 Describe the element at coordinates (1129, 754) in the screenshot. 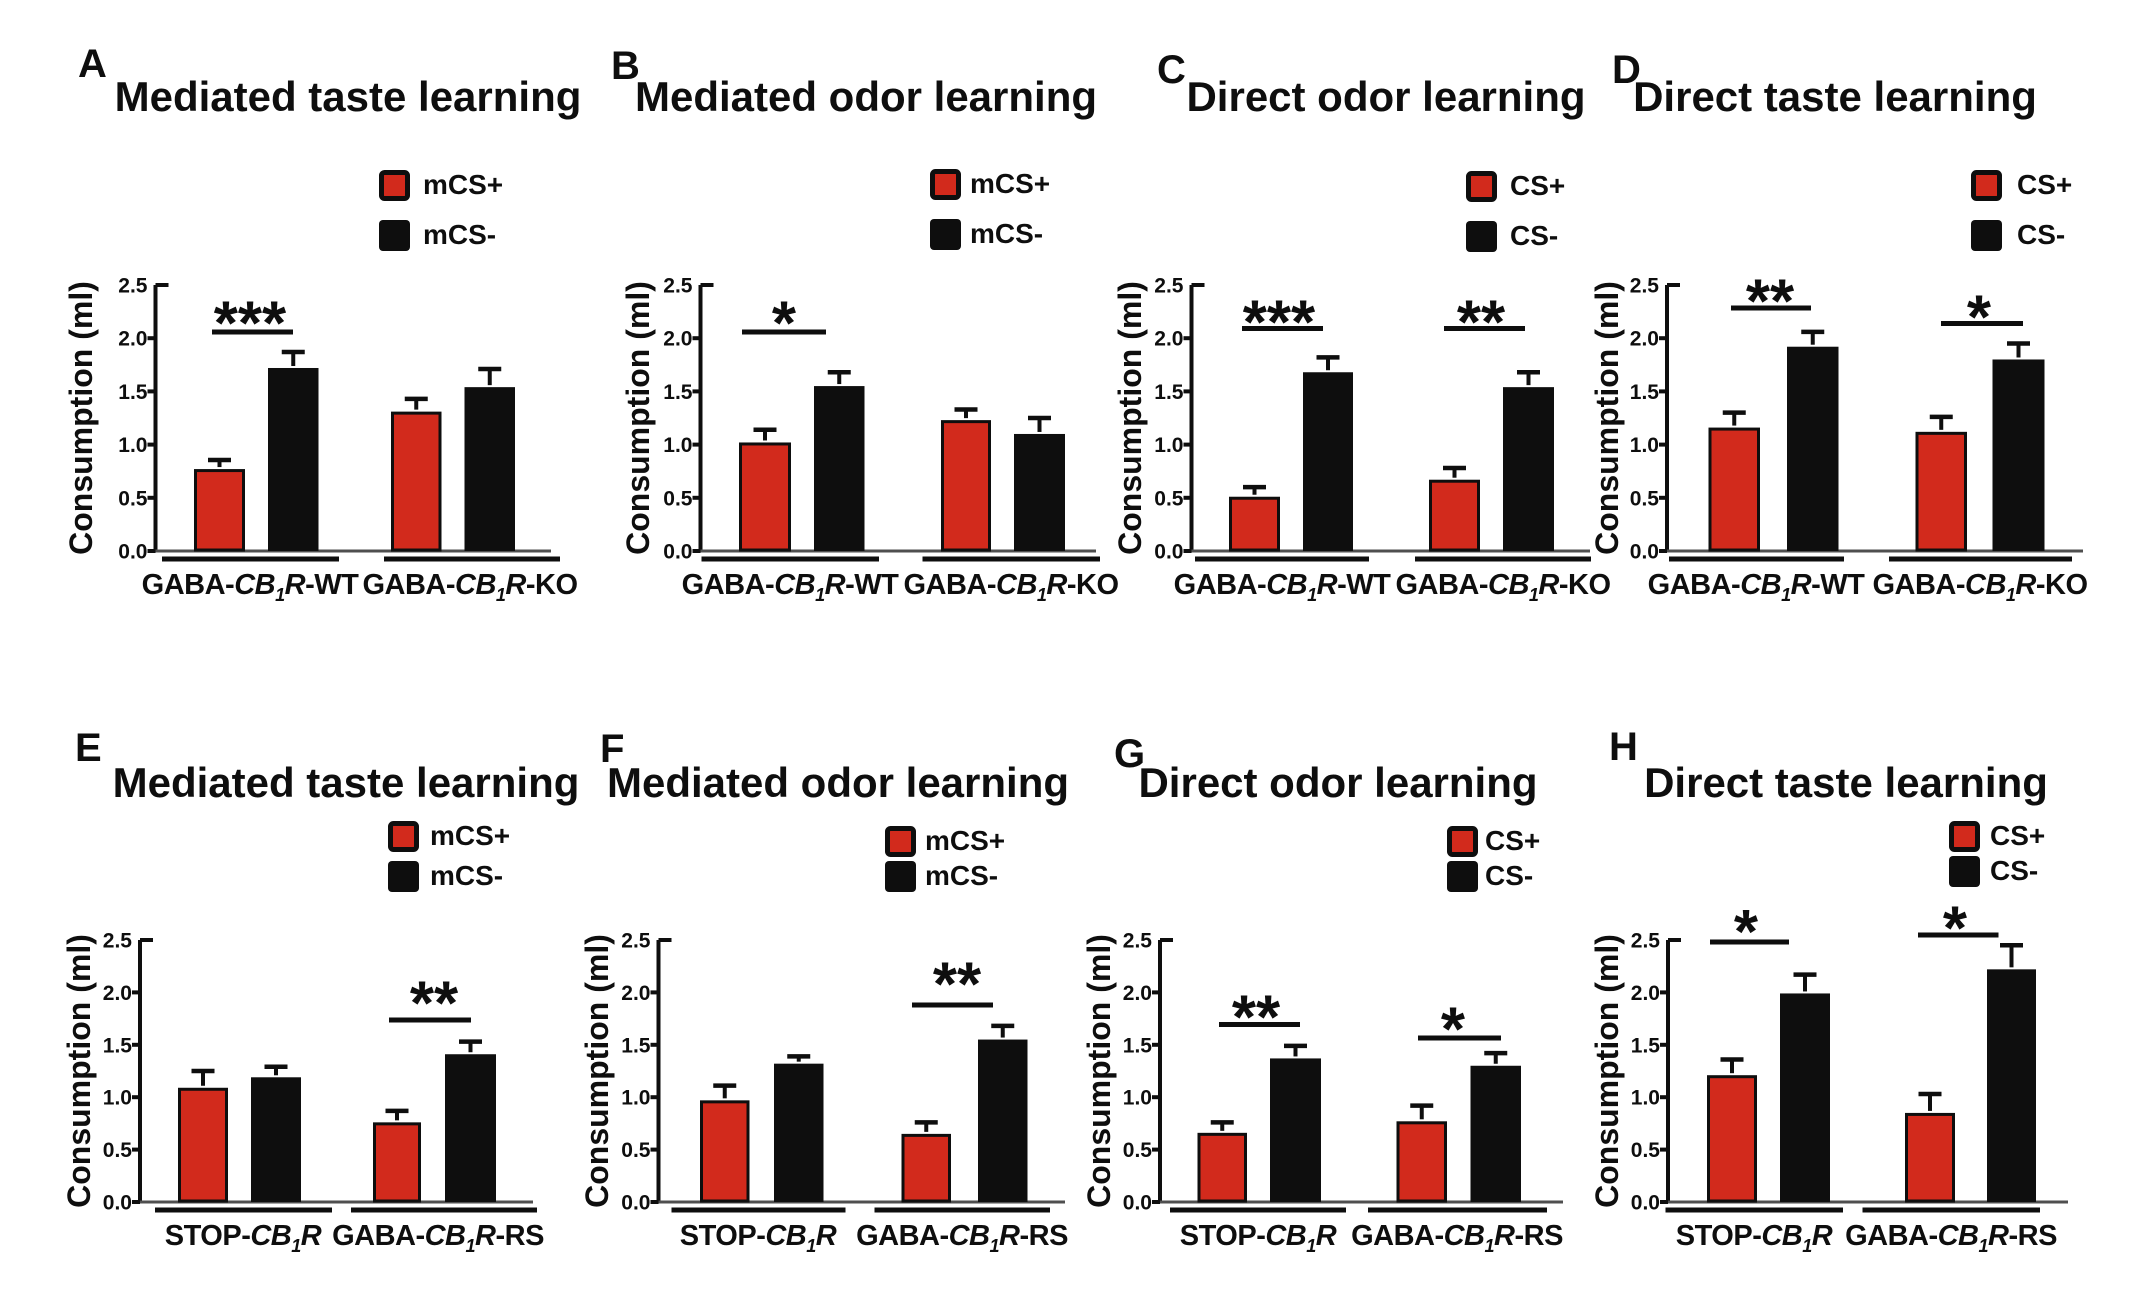

I see `svg-text: G` at that location.